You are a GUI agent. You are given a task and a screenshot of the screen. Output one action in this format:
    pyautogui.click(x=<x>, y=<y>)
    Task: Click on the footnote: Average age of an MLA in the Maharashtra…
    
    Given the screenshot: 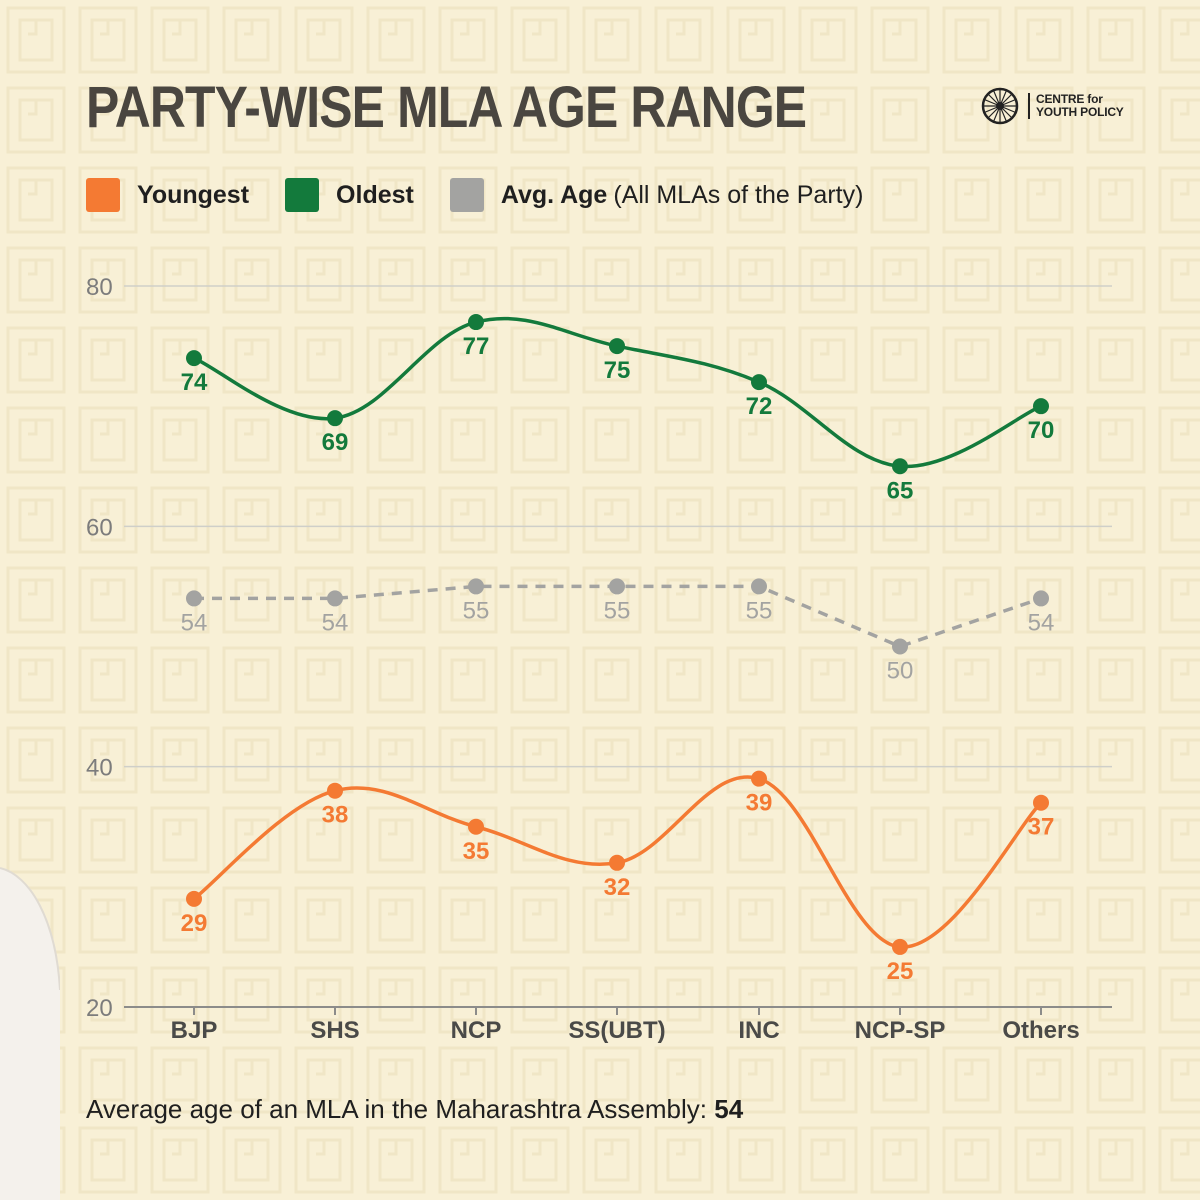 What is the action you would take?
    pyautogui.click(x=414, y=1109)
    